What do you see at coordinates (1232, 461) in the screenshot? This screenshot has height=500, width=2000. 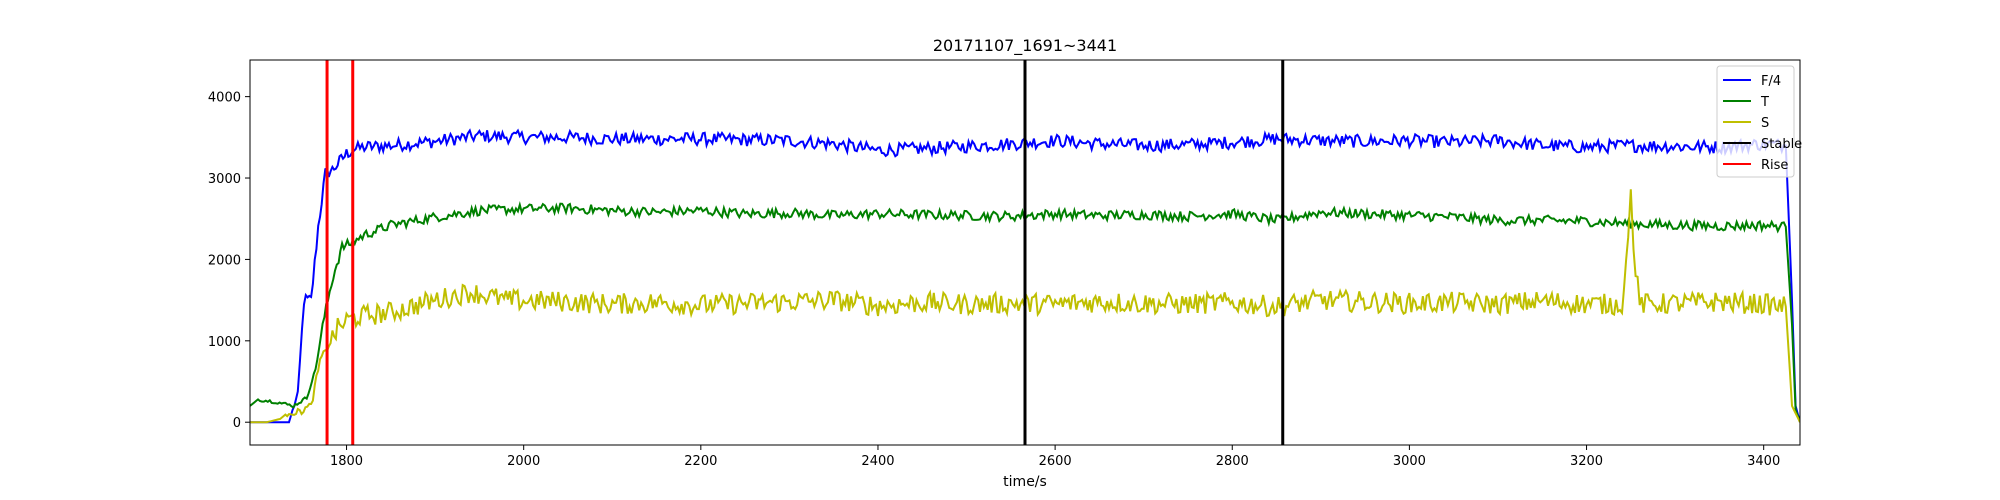 I see `x-tick-label: 2800` at bounding box center [1232, 461].